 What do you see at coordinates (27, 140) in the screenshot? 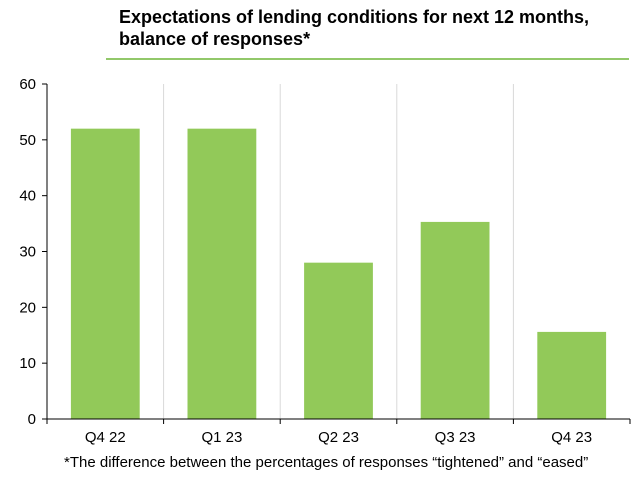
I see `y-tick-label: 50` at bounding box center [27, 140].